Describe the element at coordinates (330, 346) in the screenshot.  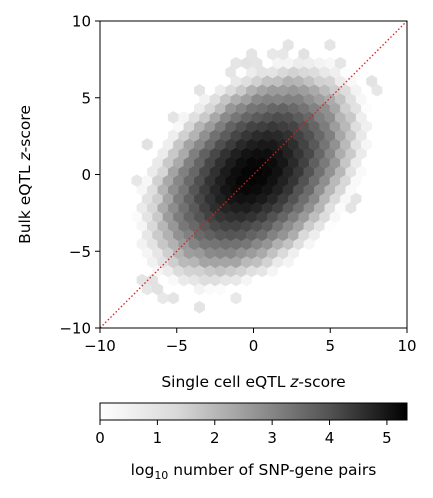
I see `x-tick-label: 5` at that location.